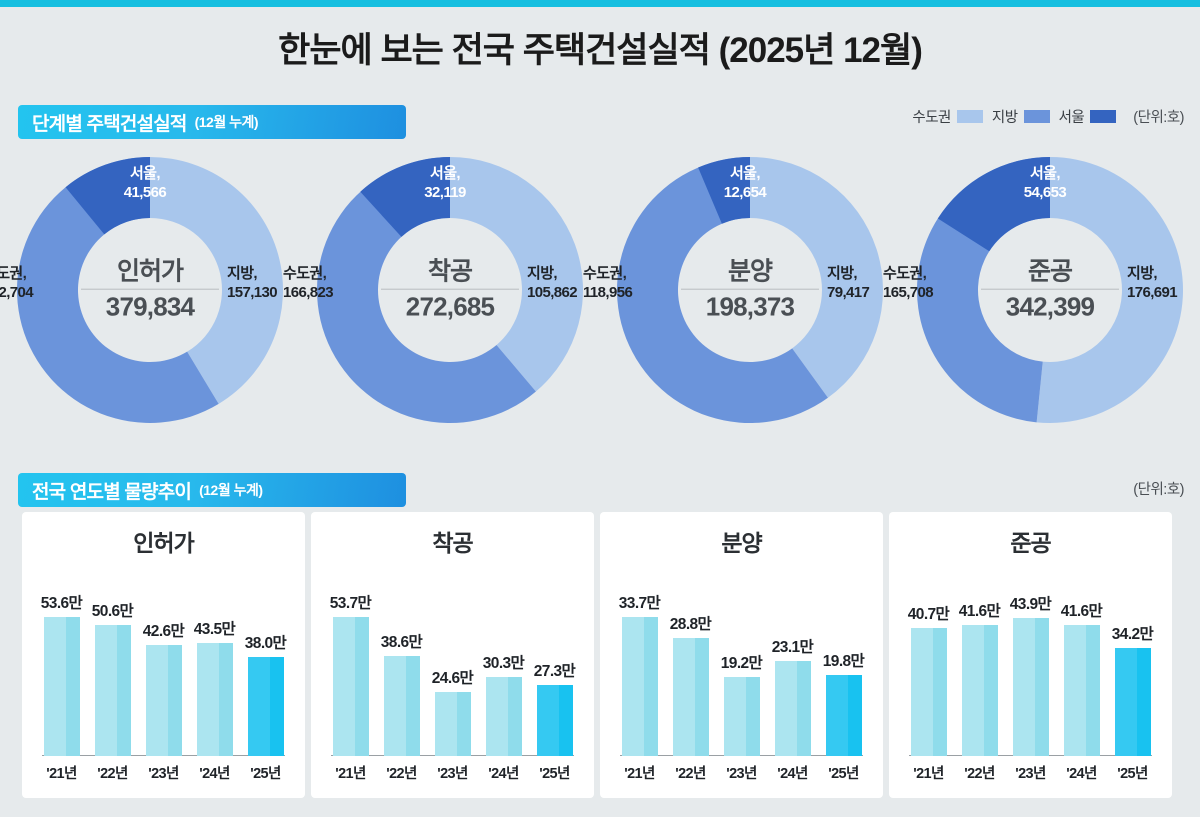 The image size is (1200, 817). I want to click on donut-total-value: 342,399, so click(1050, 306).